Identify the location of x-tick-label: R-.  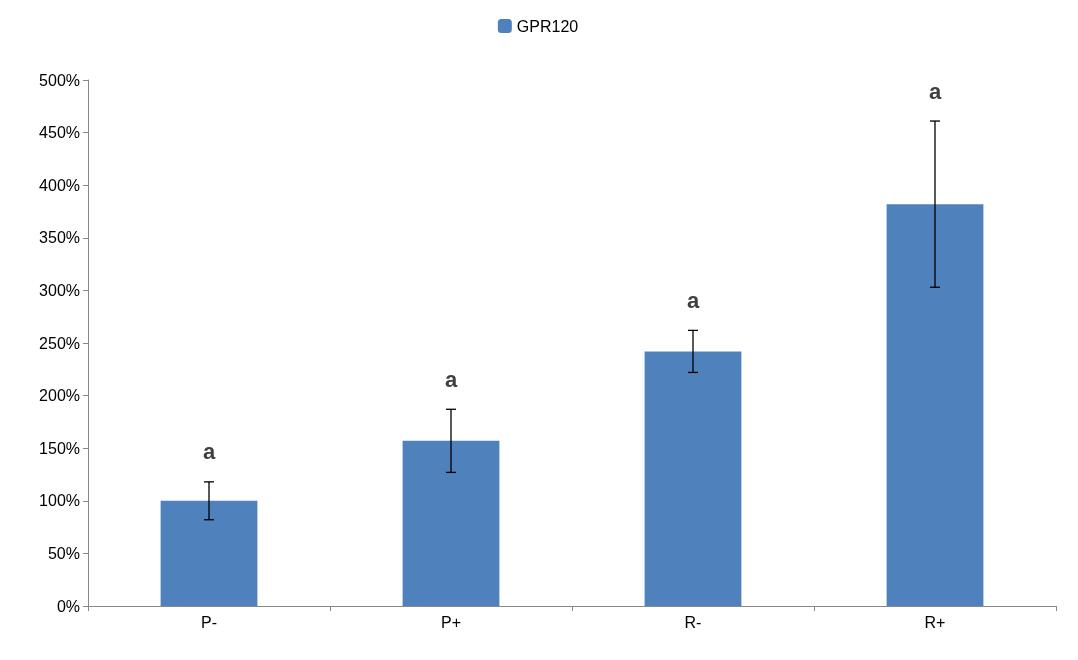
(693, 622).